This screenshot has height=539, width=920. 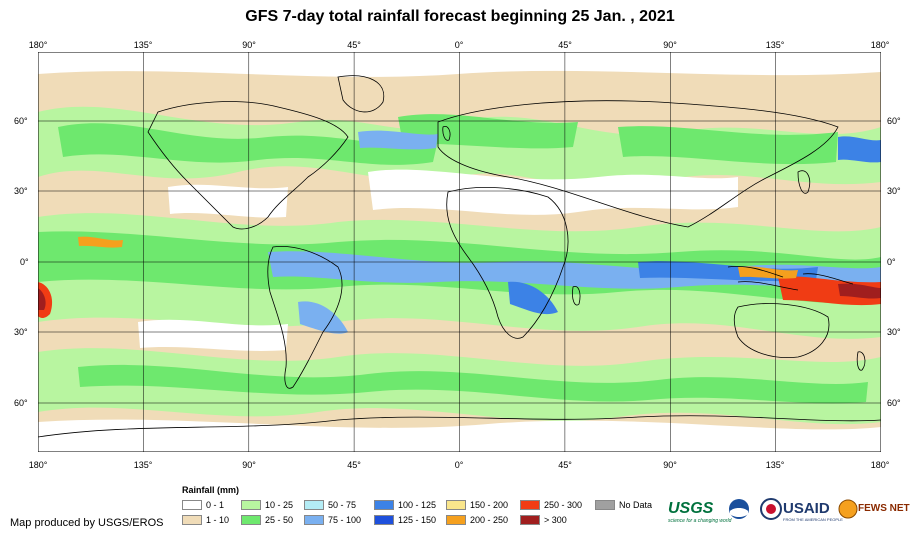 I want to click on legend-item: 200 - 250, so click(x=477, y=520).